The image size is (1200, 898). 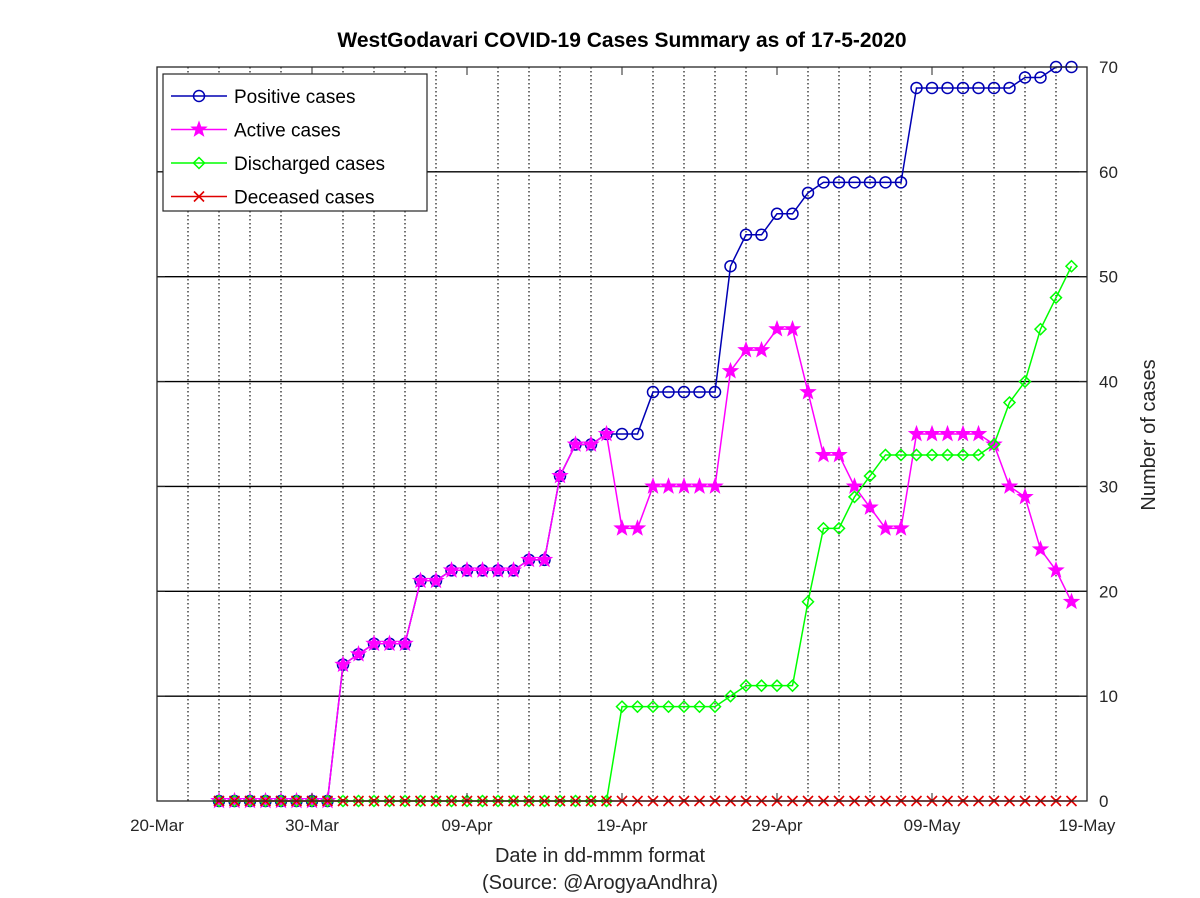 What do you see at coordinates (309, 164) in the screenshot?
I see `legend-label-discharged-cases: Discharged cases` at bounding box center [309, 164].